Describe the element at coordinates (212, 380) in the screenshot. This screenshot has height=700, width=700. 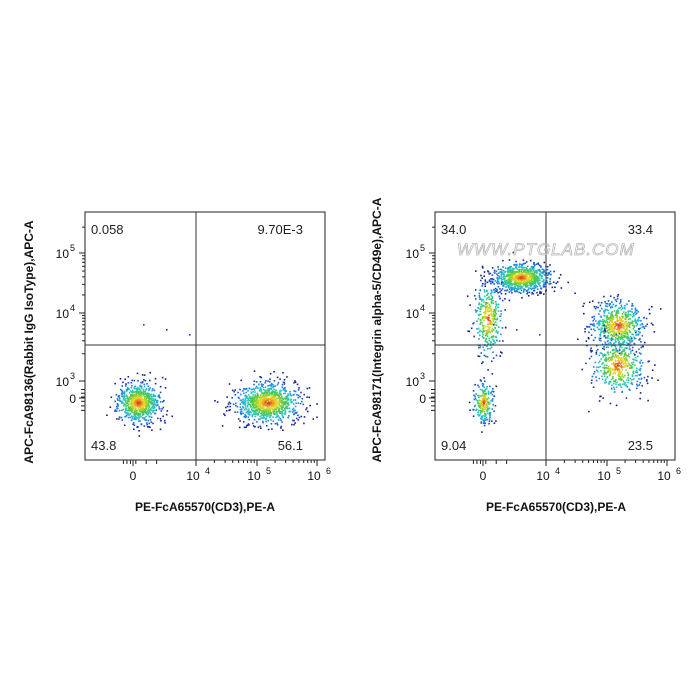
I see `scatter-points` at that location.